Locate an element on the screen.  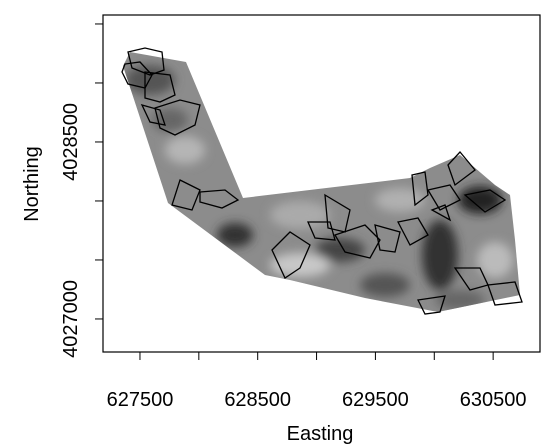
x-tick-label: 628500 is located at coordinates (257, 400).